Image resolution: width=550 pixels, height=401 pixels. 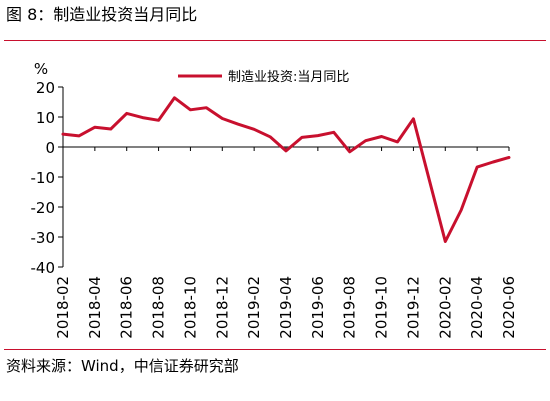 I want to click on legend: 制造业投资:当月同比, so click(x=263, y=77).